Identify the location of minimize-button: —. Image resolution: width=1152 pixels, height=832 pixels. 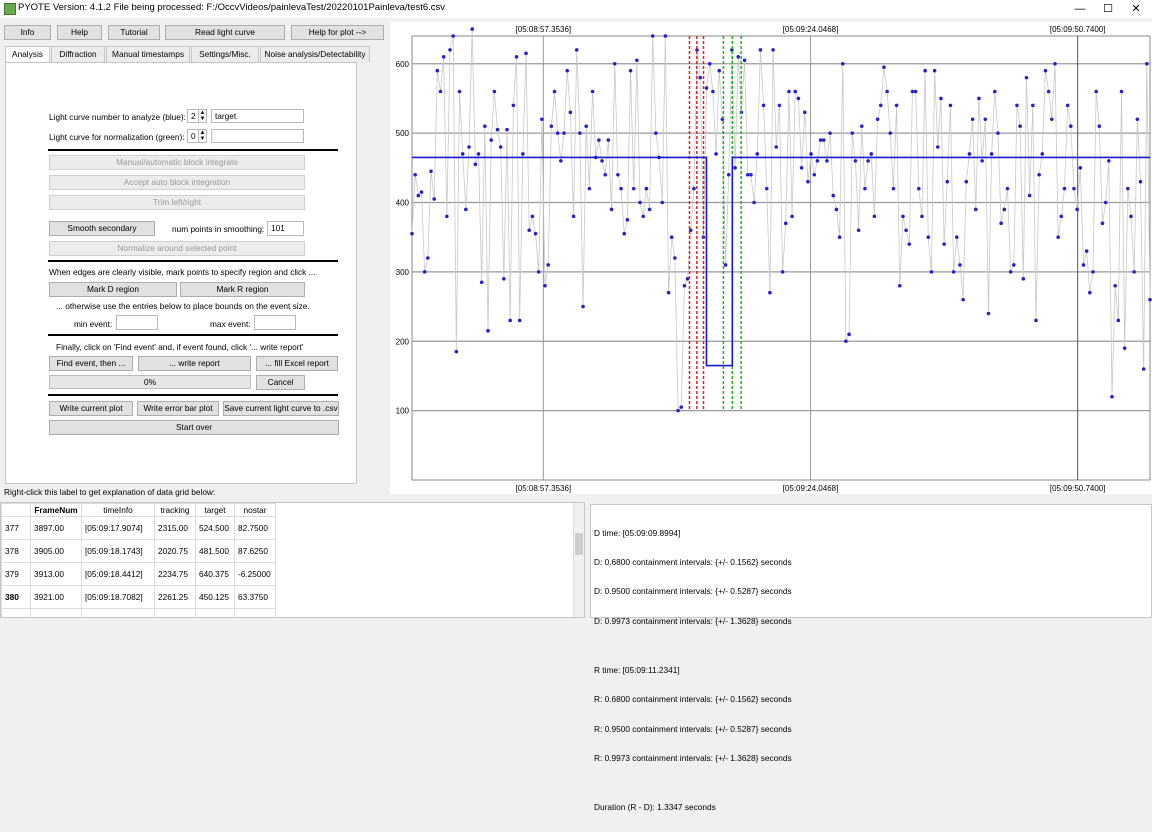
(1080, 9).